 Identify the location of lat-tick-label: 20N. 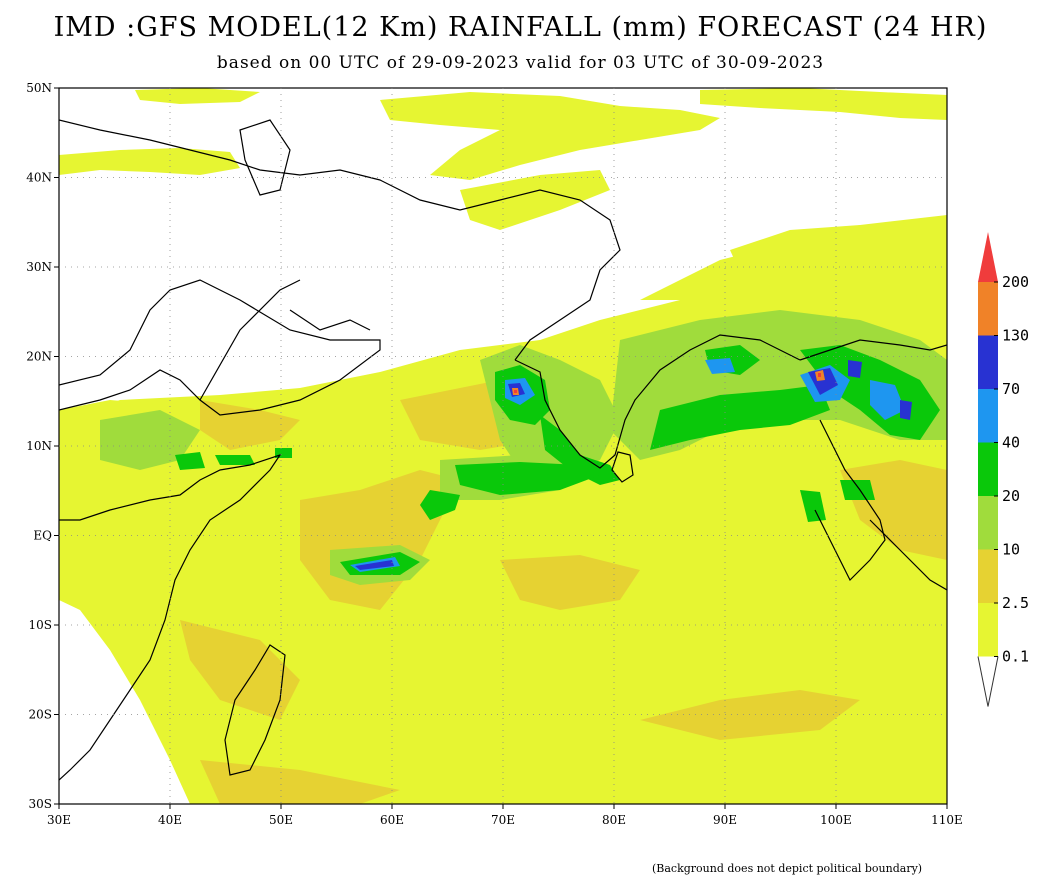
(39, 357).